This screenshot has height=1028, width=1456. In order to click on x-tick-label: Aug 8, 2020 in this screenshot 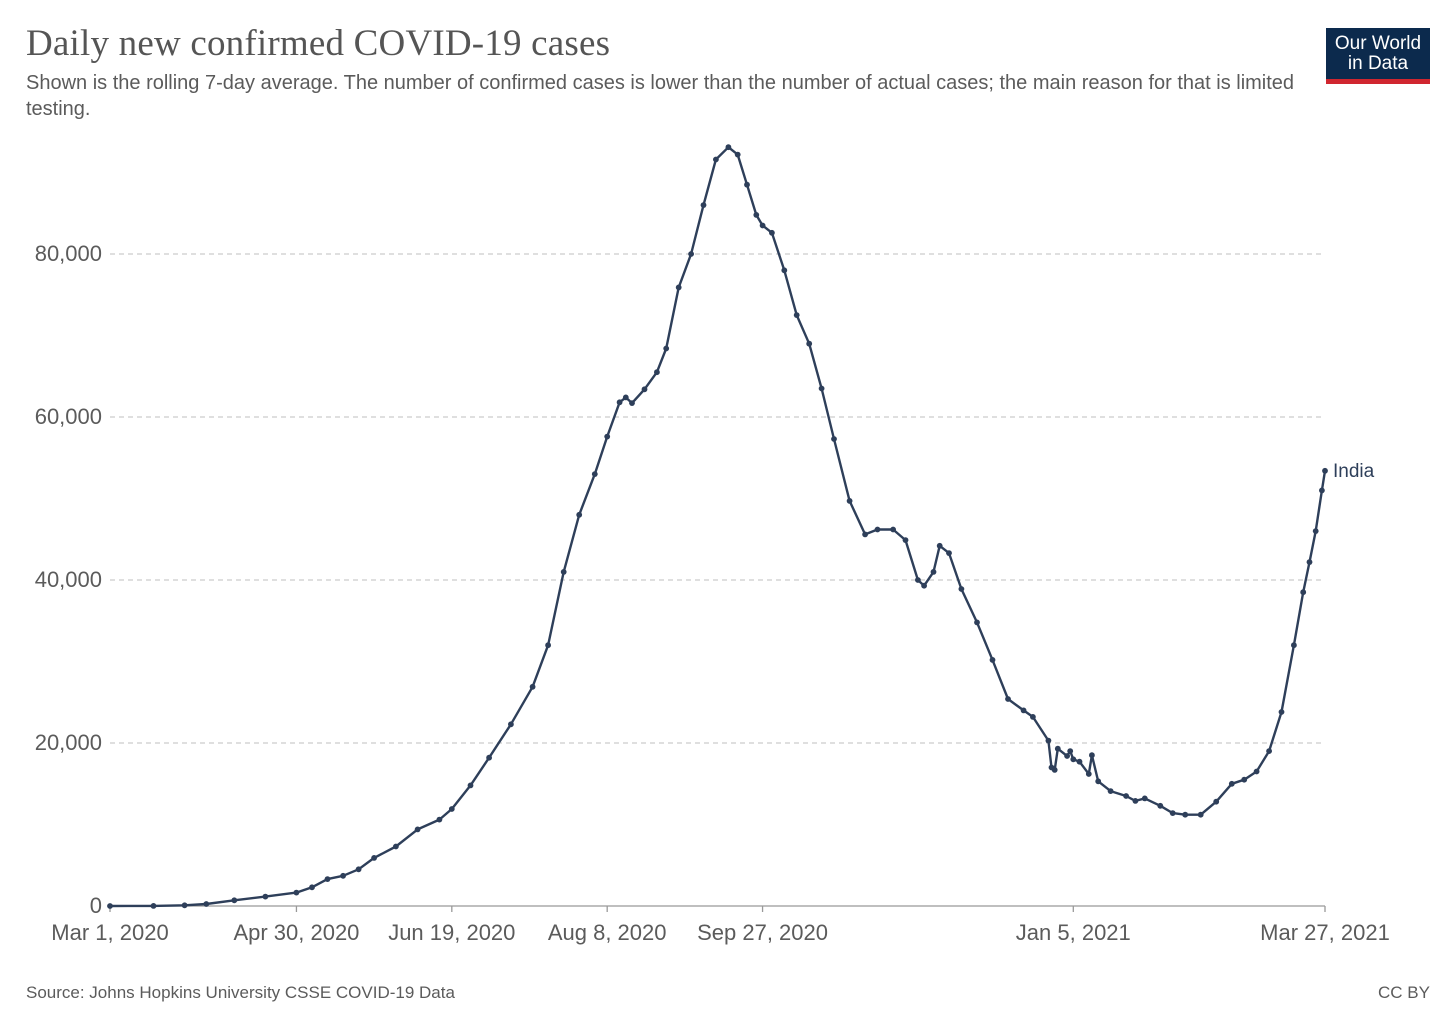, I will do `click(607, 932)`.